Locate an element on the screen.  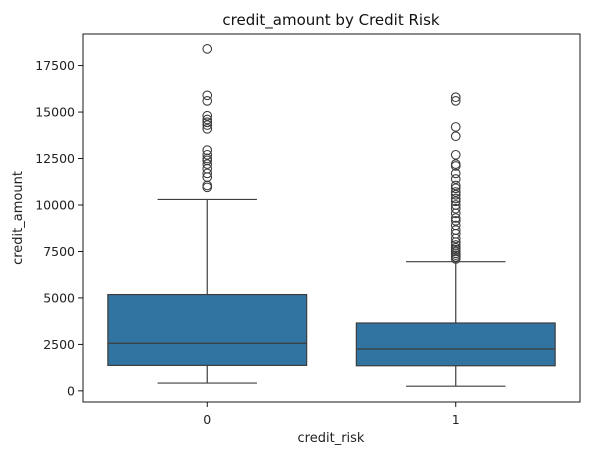
y-tick-label: 7500 is located at coordinates (59, 251).